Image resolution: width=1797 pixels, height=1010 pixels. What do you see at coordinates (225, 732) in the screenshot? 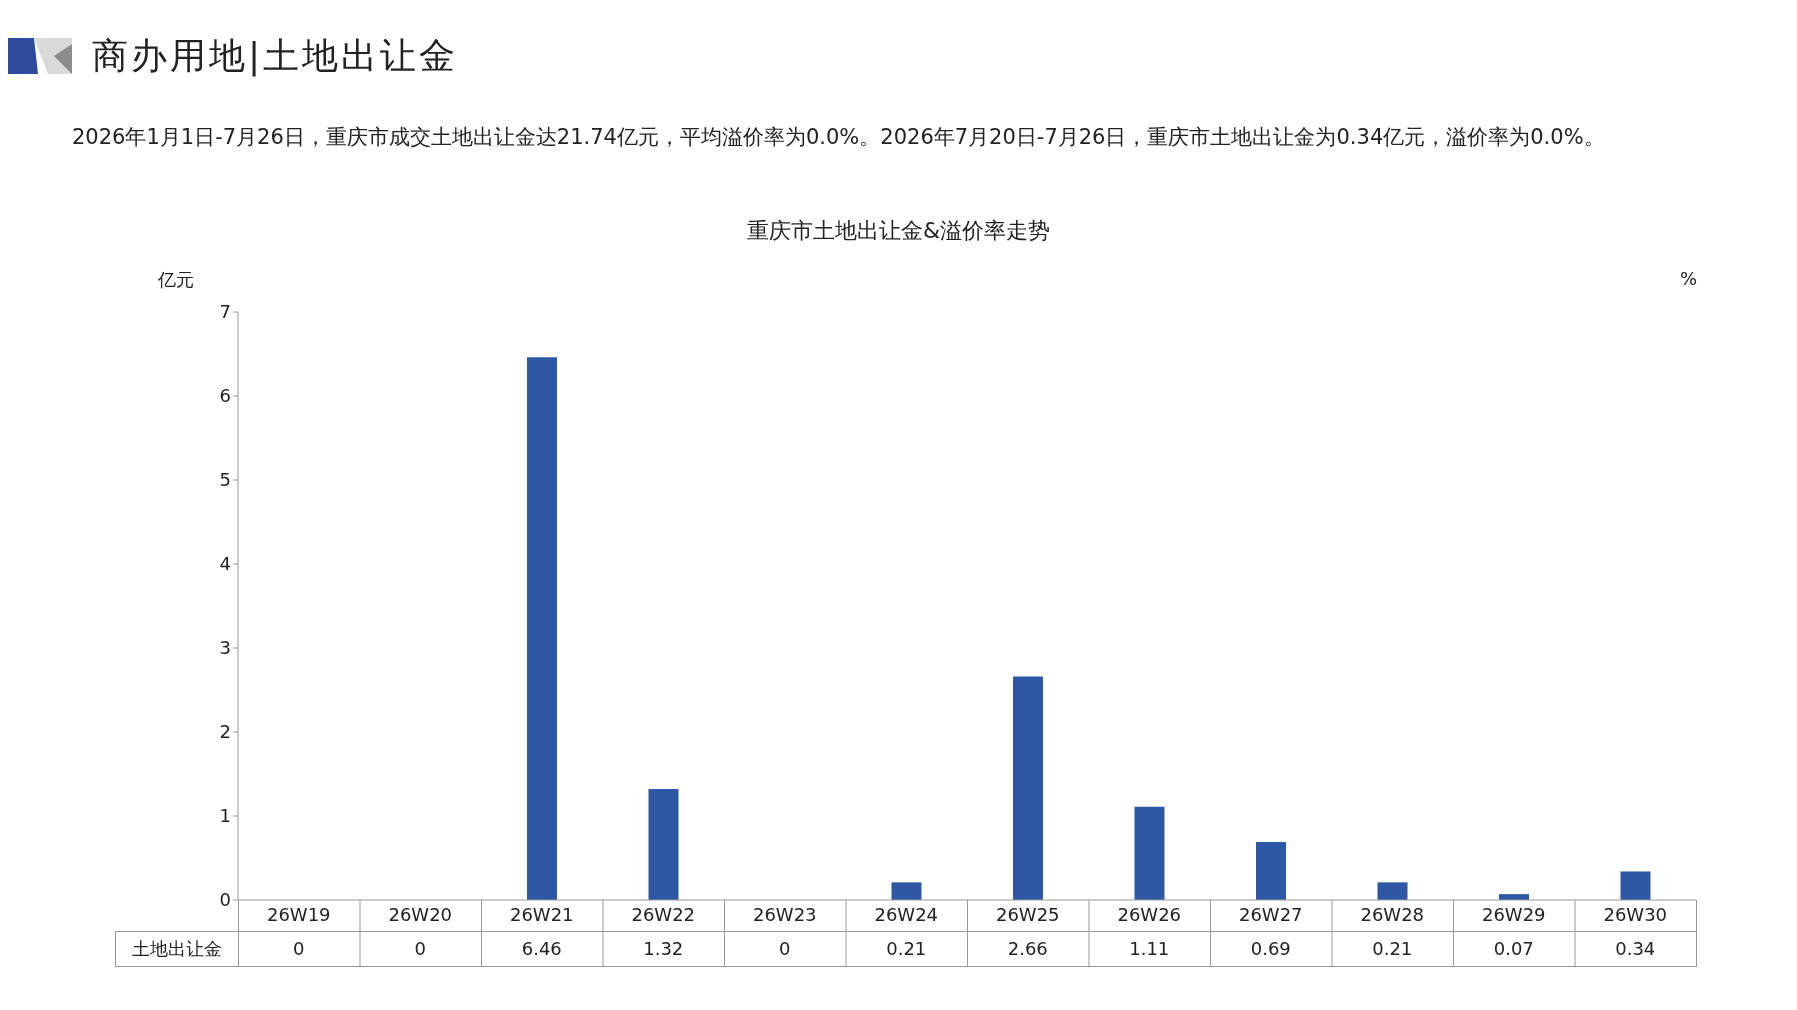
I see `y-tick-label: 2` at bounding box center [225, 732].